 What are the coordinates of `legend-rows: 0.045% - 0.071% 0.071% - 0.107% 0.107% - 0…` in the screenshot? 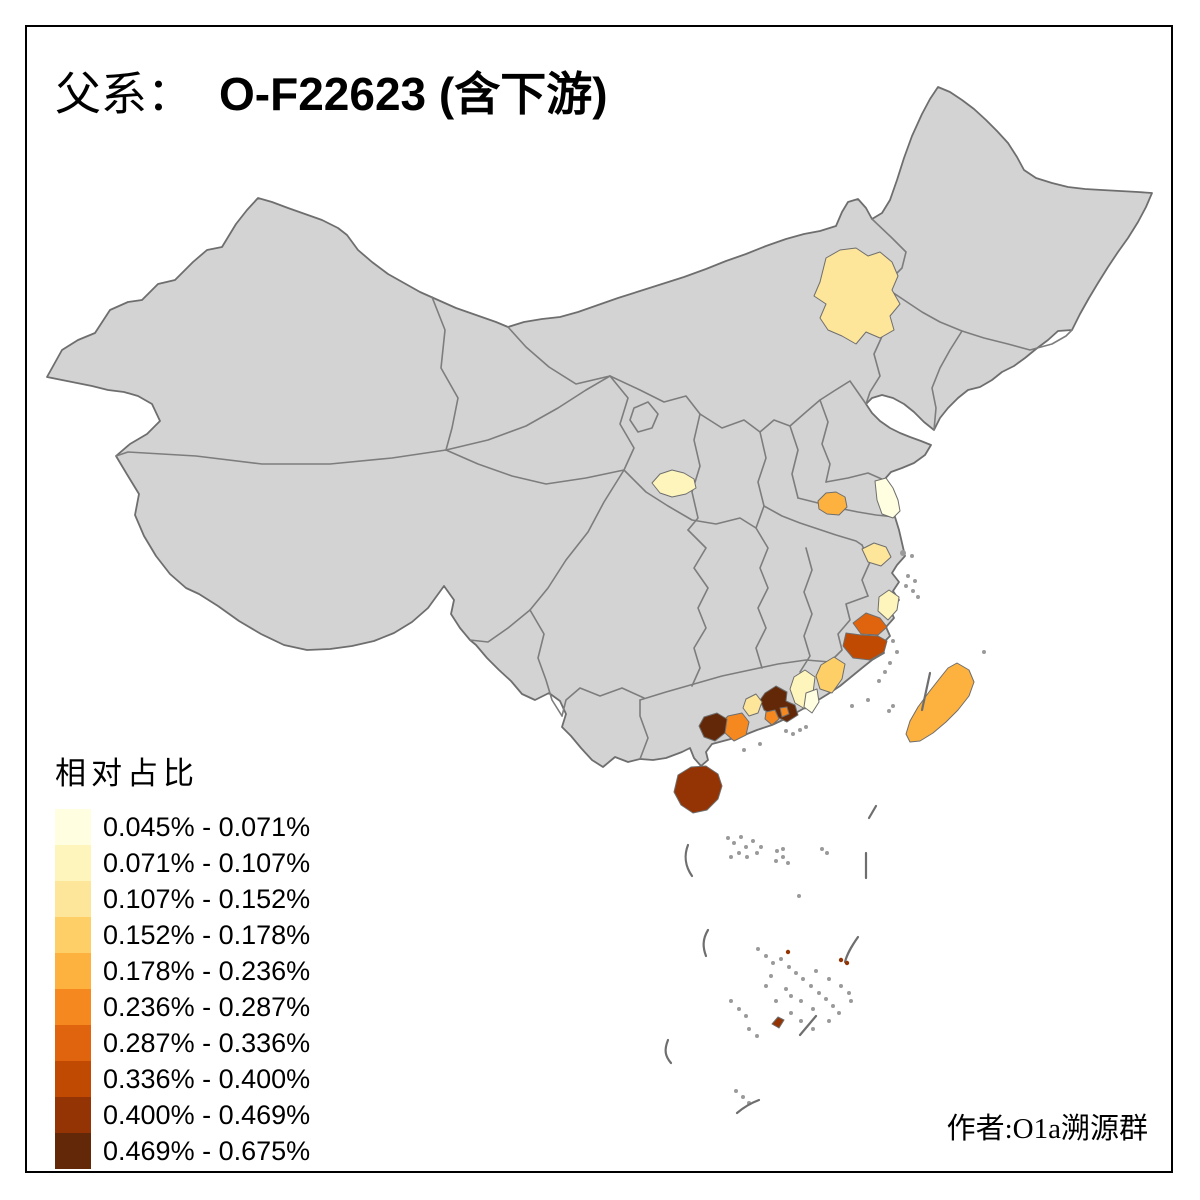 It's located at (182, 989).